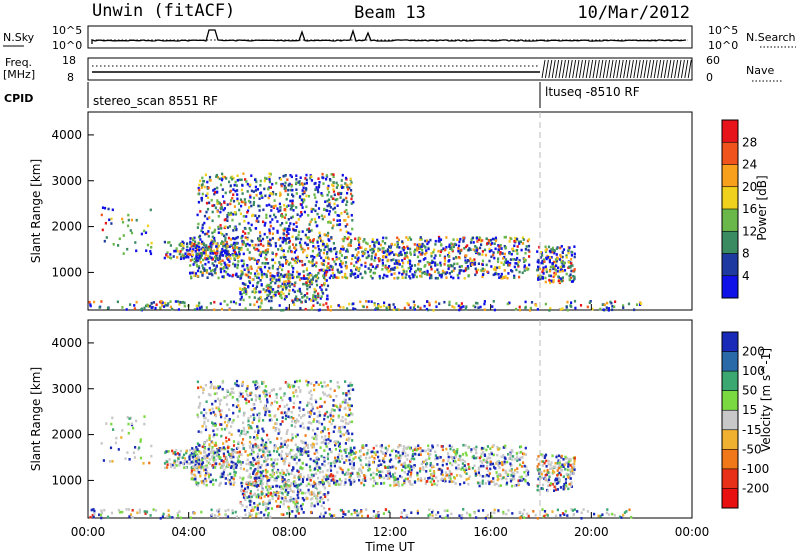 Image resolution: width=800 pixels, height=554 pixels. I want to click on y-tick-label: 1000, so click(66, 272).